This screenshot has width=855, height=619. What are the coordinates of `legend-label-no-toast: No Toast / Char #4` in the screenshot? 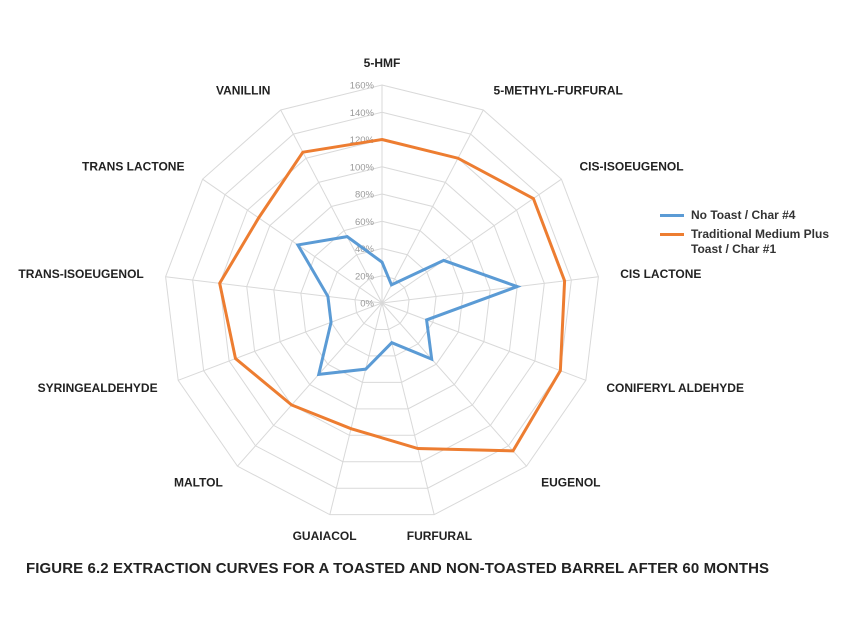 It's located at (743, 215).